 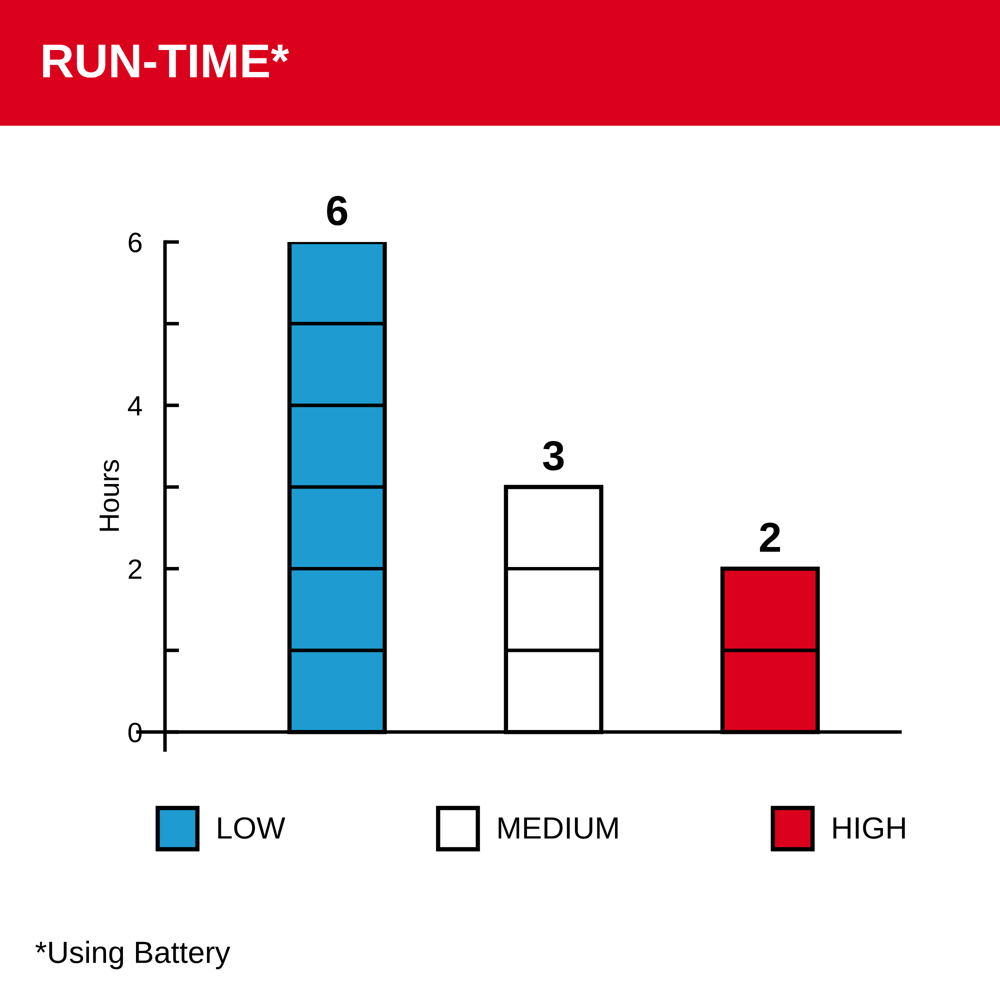 I want to click on y-axis-title: Hours, so click(x=110, y=495).